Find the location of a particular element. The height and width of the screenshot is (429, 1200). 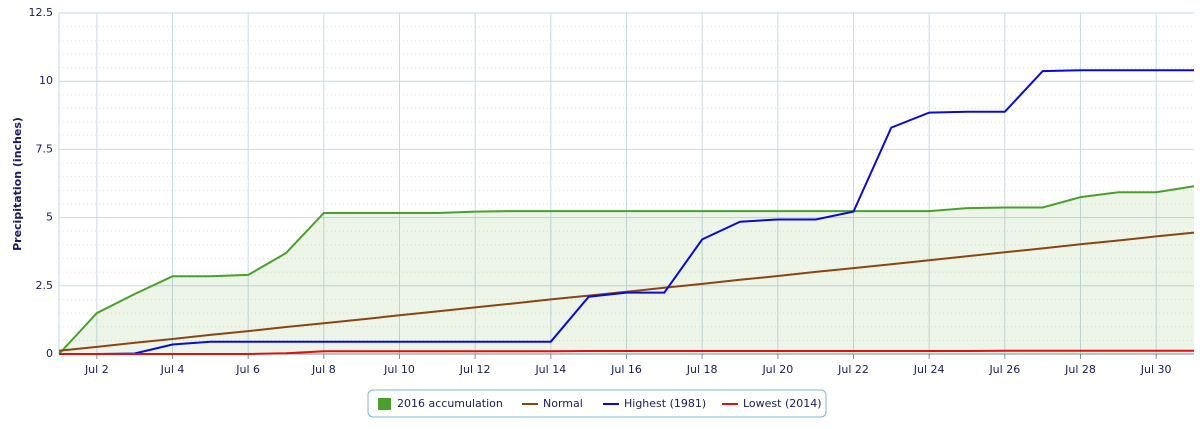

legend-label: Lowest (2014) is located at coordinates (782, 403).